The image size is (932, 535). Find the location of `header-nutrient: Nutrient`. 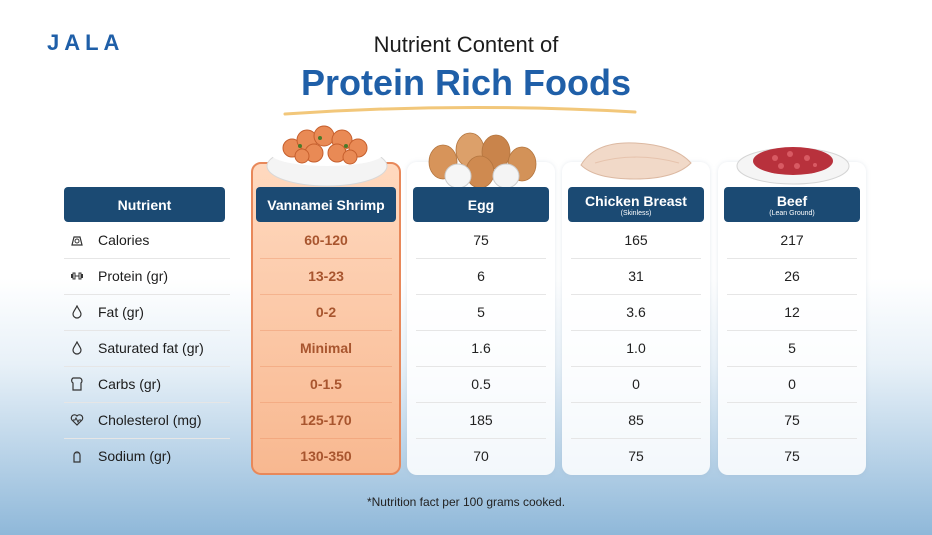

header-nutrient: Nutrient is located at coordinates (144, 204).